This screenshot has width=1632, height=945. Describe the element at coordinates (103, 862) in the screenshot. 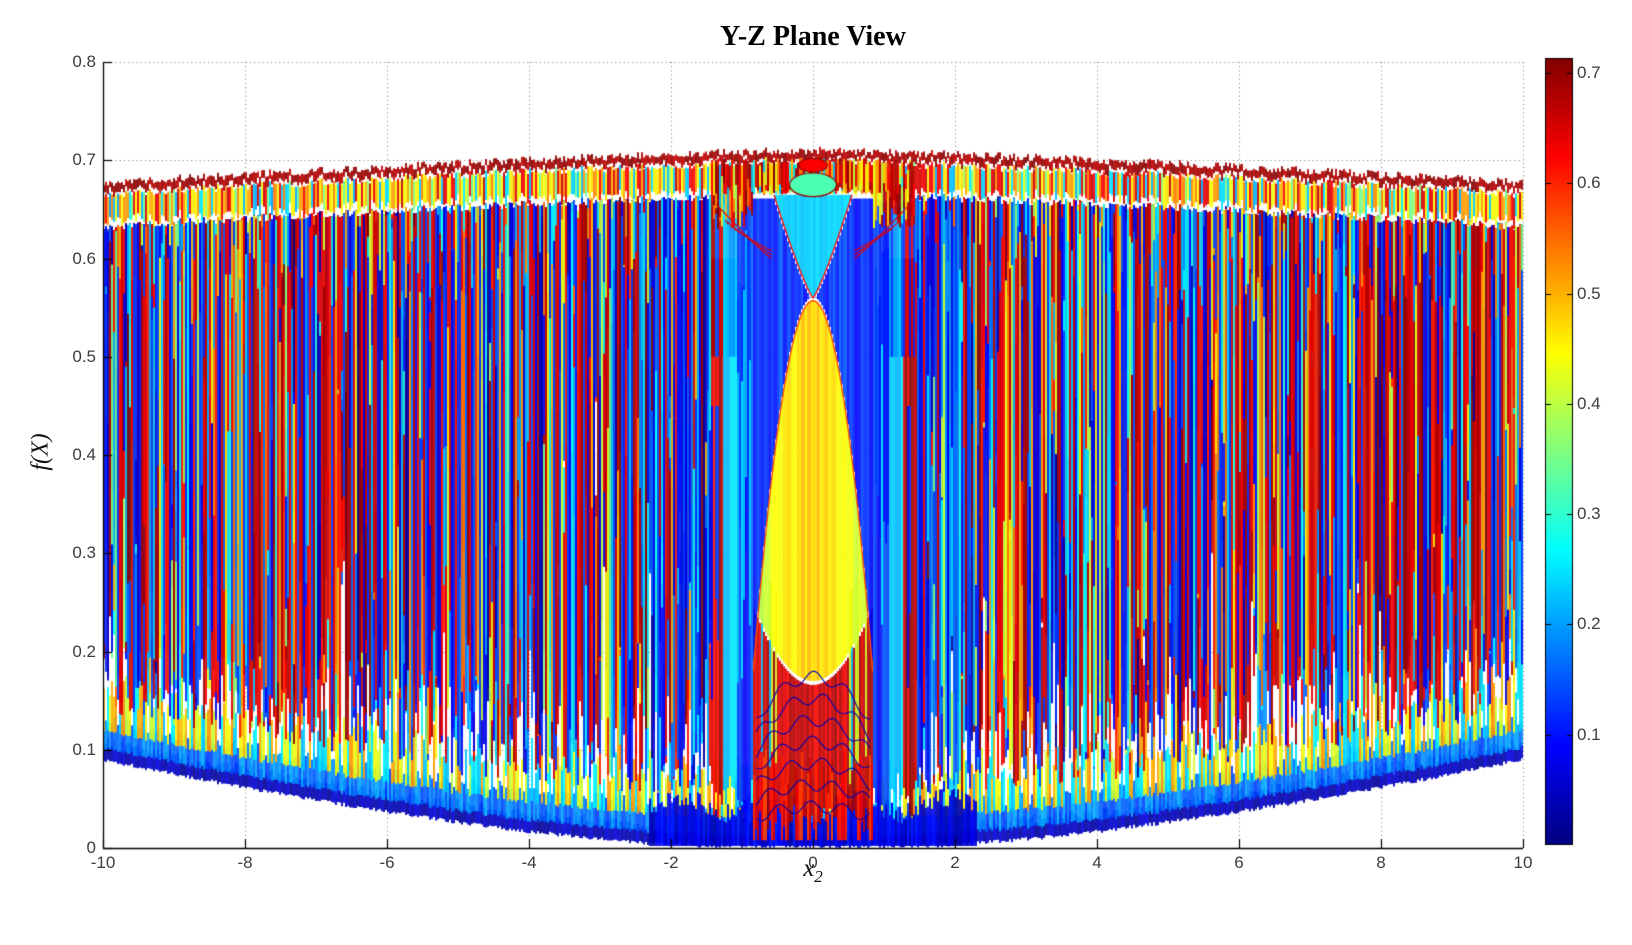

I see `x-tick-label: -10` at that location.